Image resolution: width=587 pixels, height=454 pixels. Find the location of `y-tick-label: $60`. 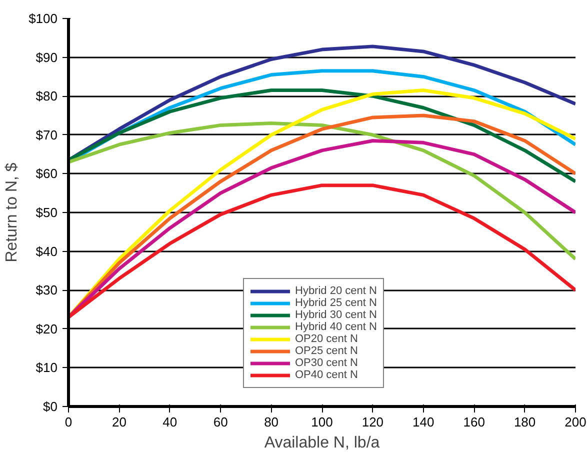

y-tick-label: $60 is located at coordinates (47, 174).